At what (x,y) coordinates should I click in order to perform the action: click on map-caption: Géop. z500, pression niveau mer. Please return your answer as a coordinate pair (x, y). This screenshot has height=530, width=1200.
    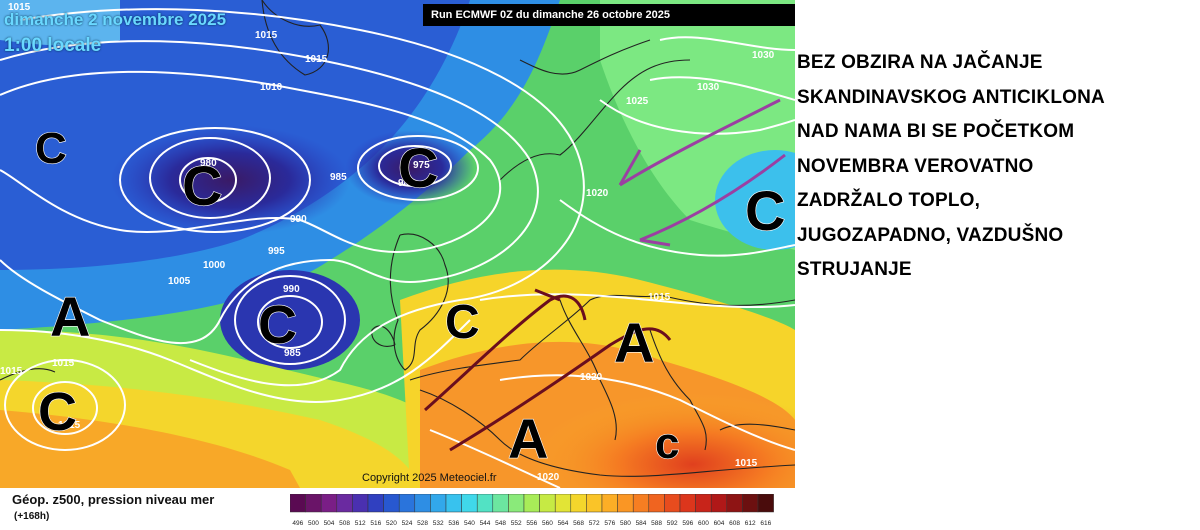
    Looking at the image, I should click on (113, 499).